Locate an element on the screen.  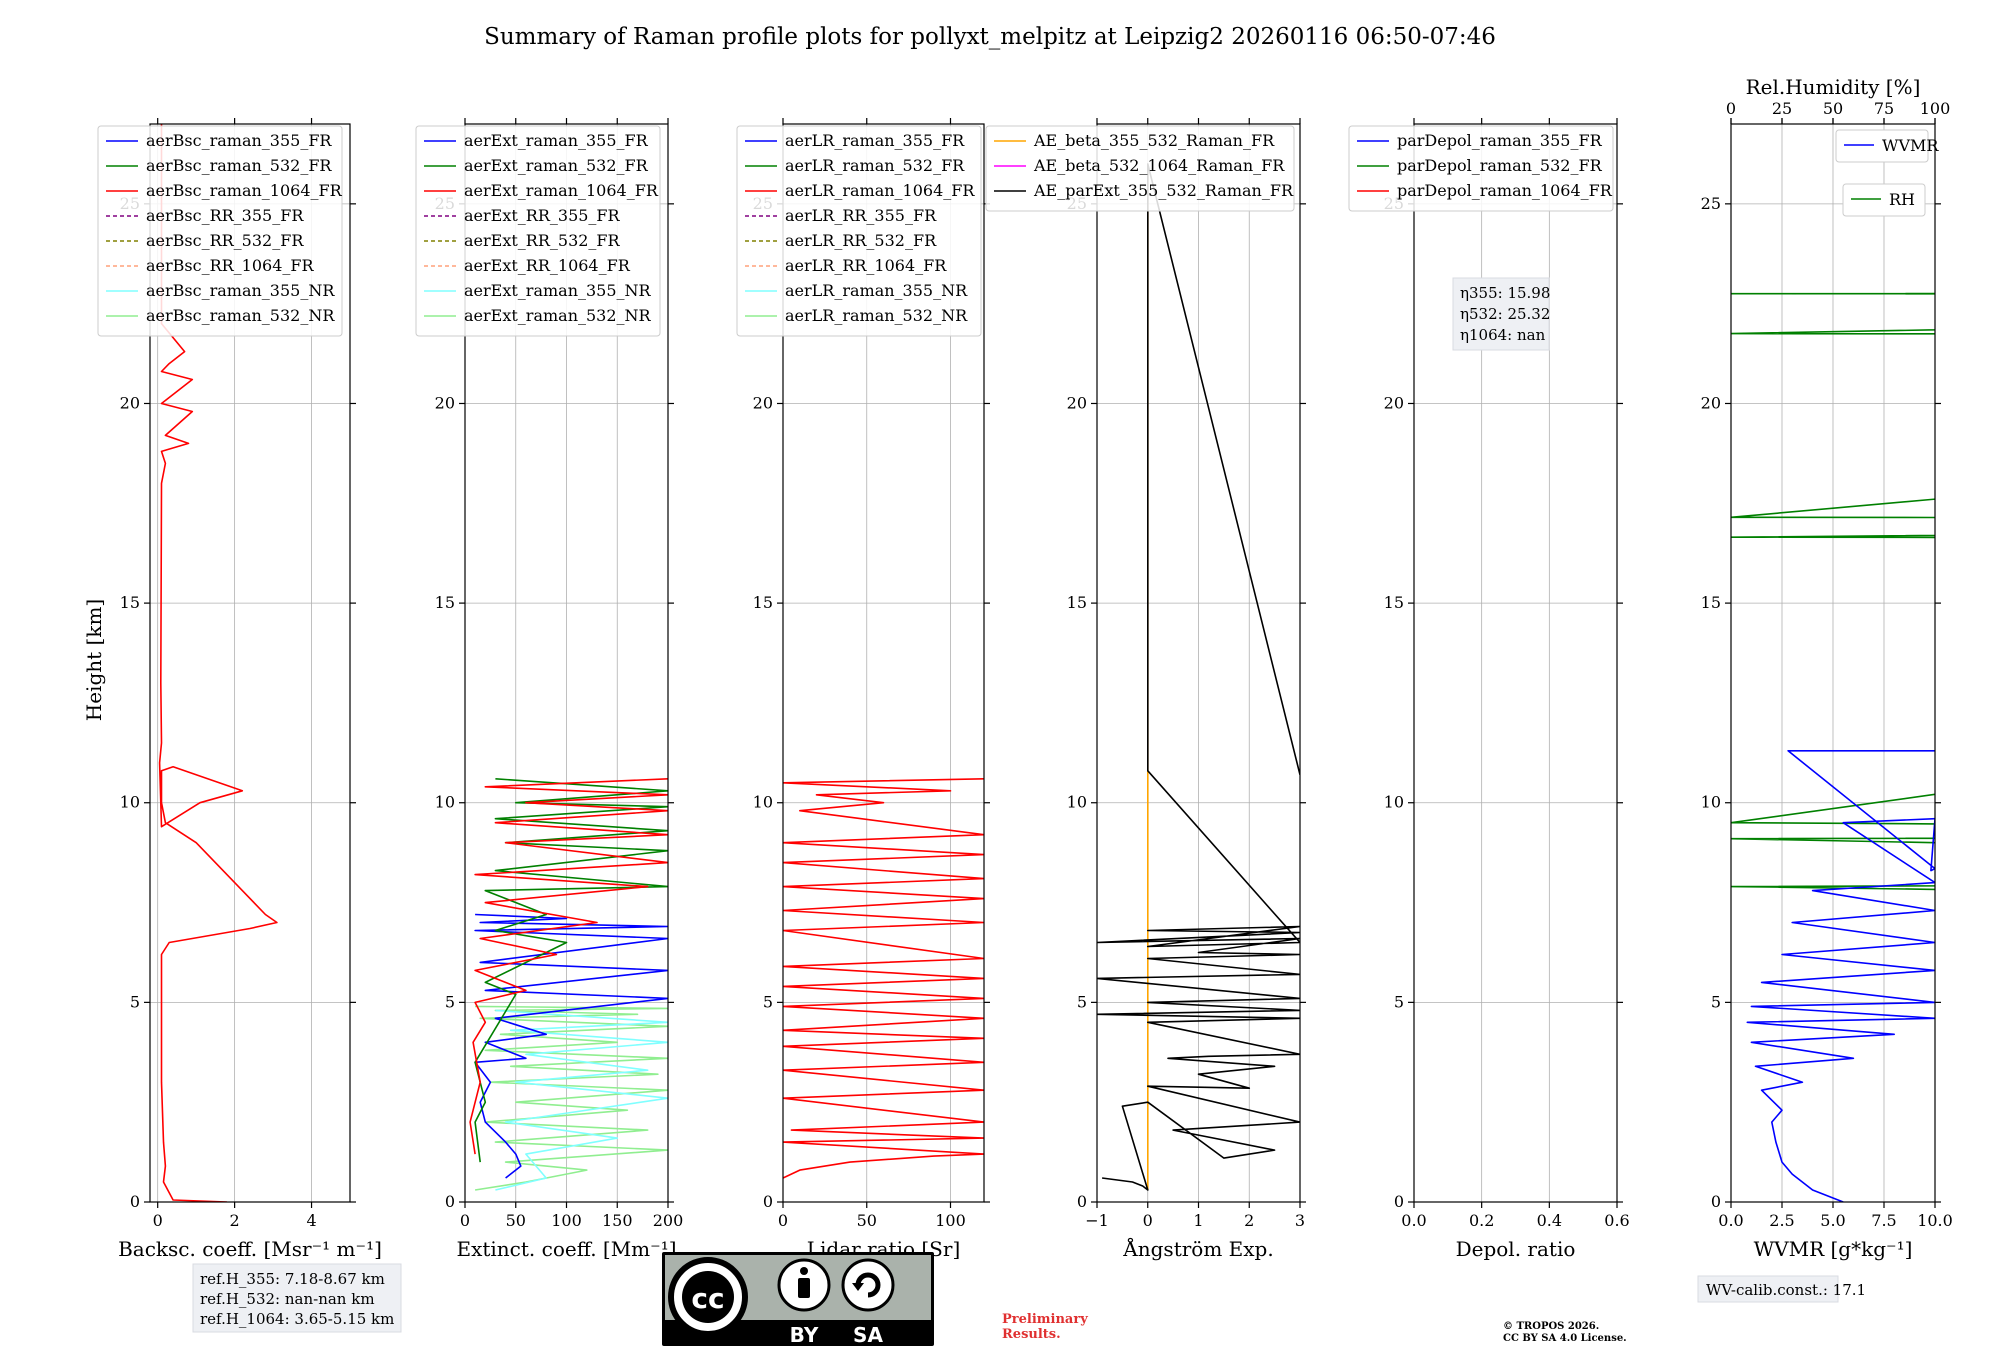
series-aerExt_raman_532_NR is located at coordinates (571, 1098).